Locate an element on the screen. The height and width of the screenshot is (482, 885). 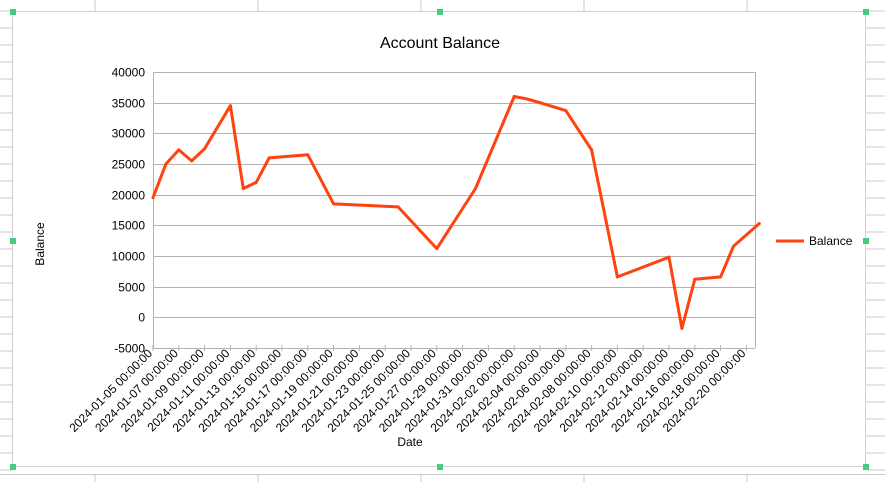
y-tick-label: 20000 is located at coordinates (129, 196).